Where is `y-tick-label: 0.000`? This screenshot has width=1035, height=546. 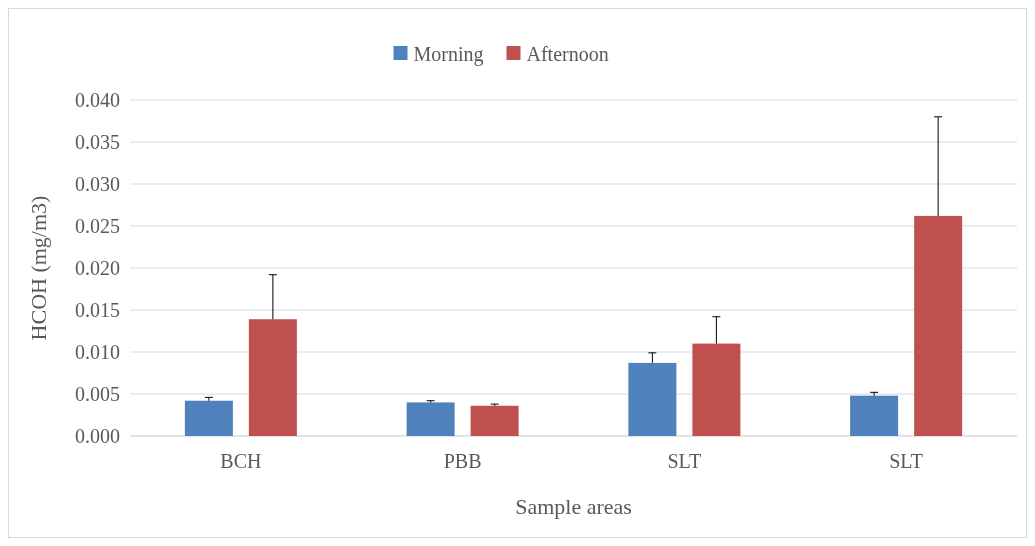 y-tick-label: 0.000 is located at coordinates (97, 436).